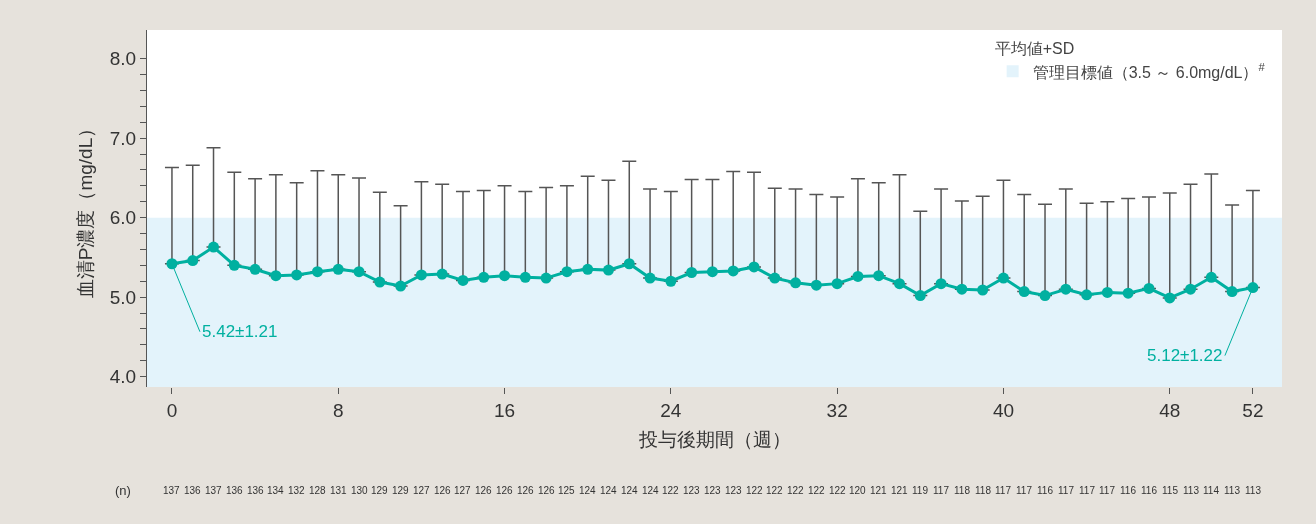 The height and width of the screenshot is (524, 1316). Describe the element at coordinates (318, 490) in the screenshot. I see `text: 128` at that location.